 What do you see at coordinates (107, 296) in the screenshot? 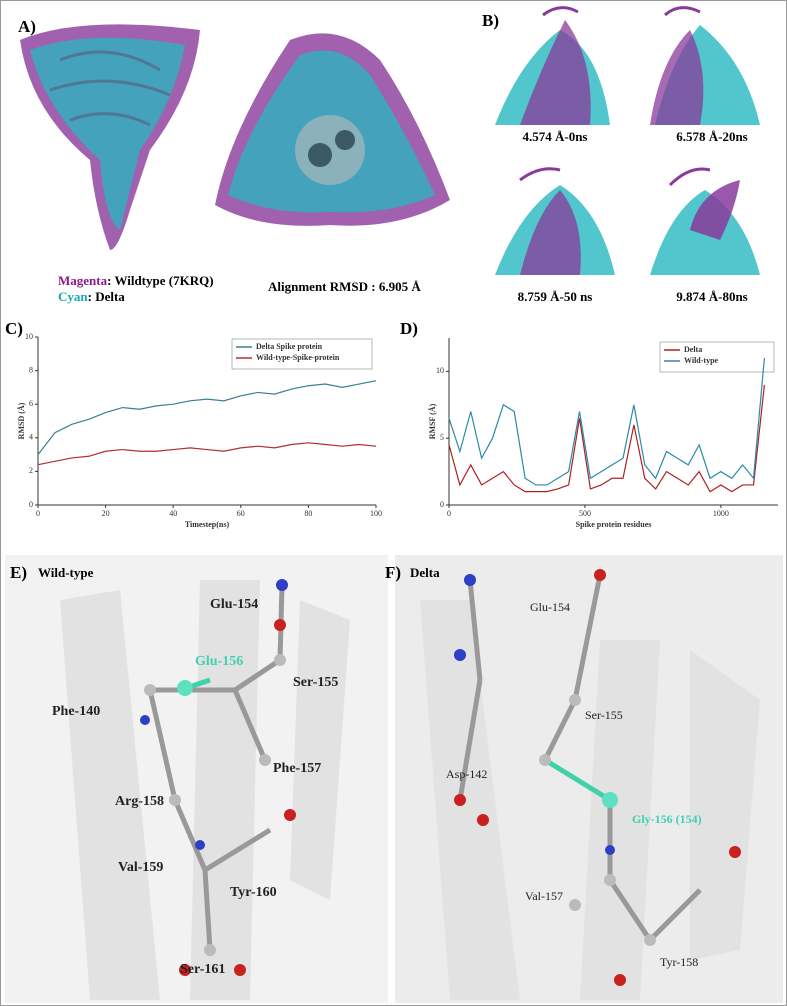
I see `legend-text: : Delta` at bounding box center [107, 296].